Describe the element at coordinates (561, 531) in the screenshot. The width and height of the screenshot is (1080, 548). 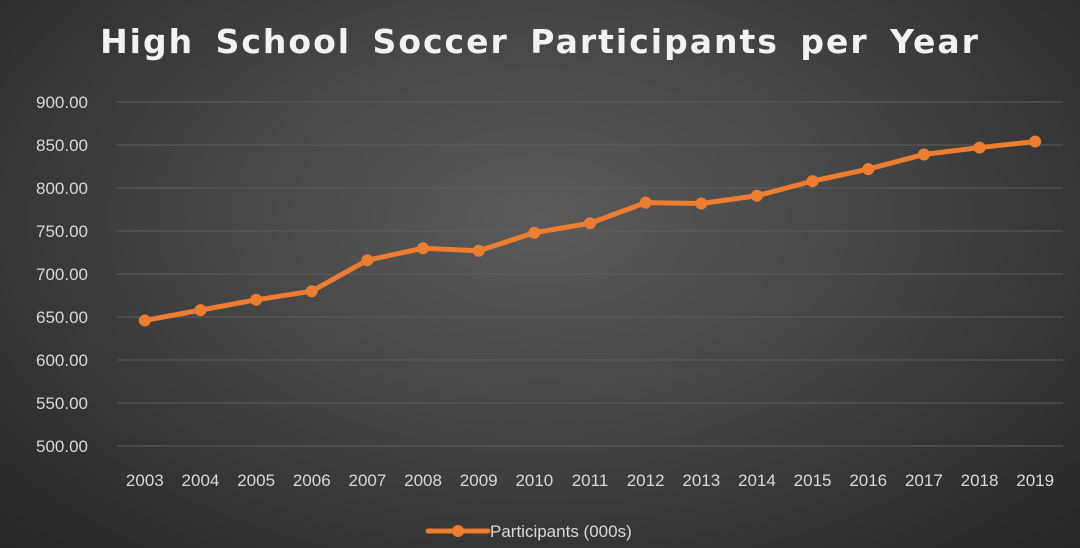
I see `legend-label: Participants (000s)` at that location.